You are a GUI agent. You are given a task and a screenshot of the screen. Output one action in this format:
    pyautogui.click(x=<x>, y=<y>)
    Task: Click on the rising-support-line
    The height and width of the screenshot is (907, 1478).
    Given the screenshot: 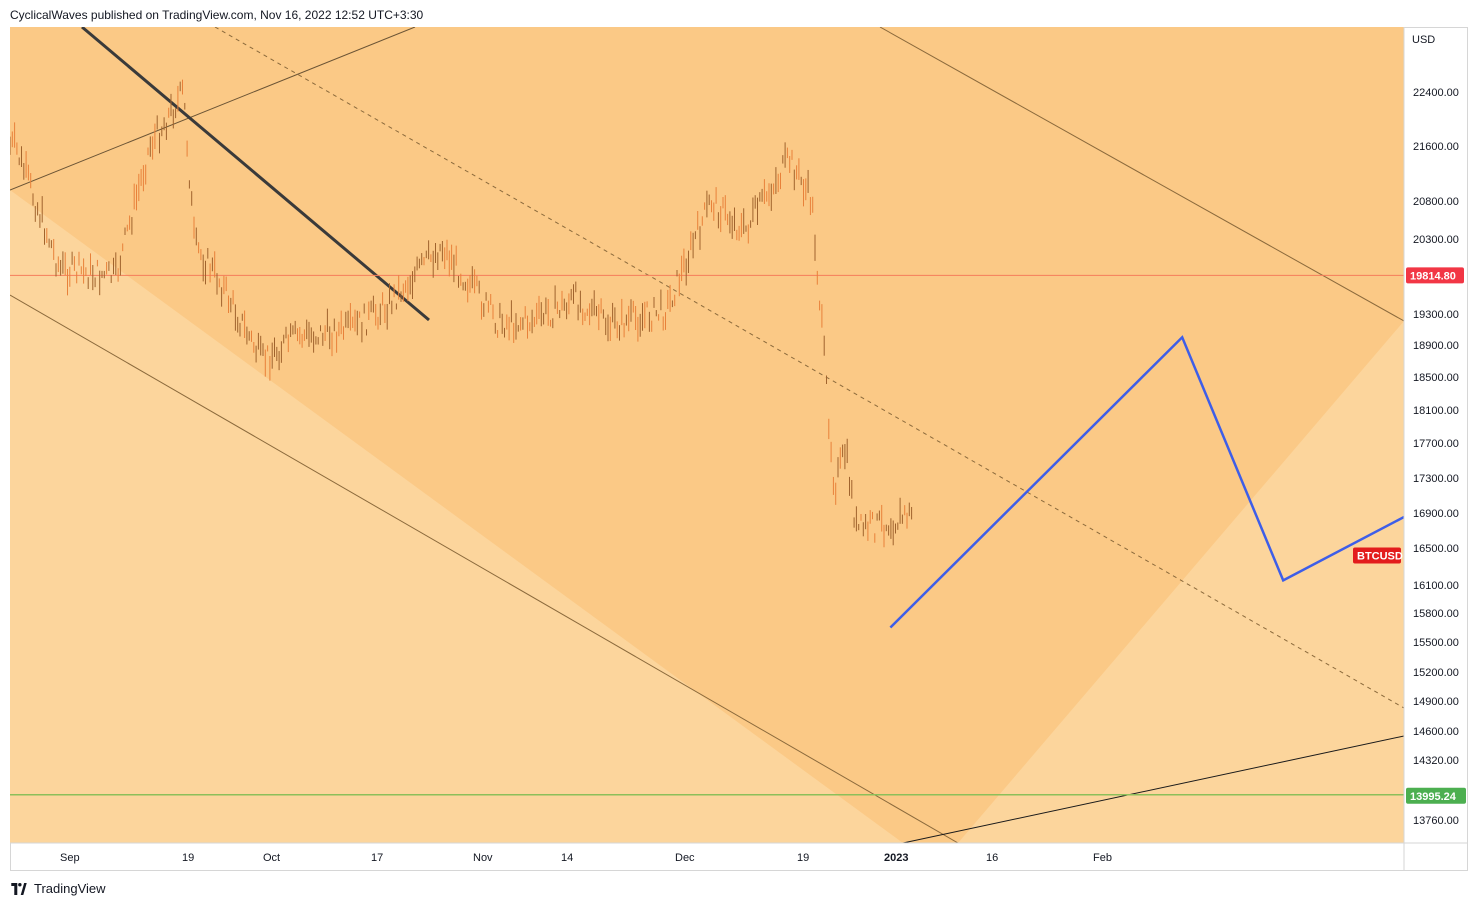 What is the action you would take?
    pyautogui.click(x=1153, y=789)
    